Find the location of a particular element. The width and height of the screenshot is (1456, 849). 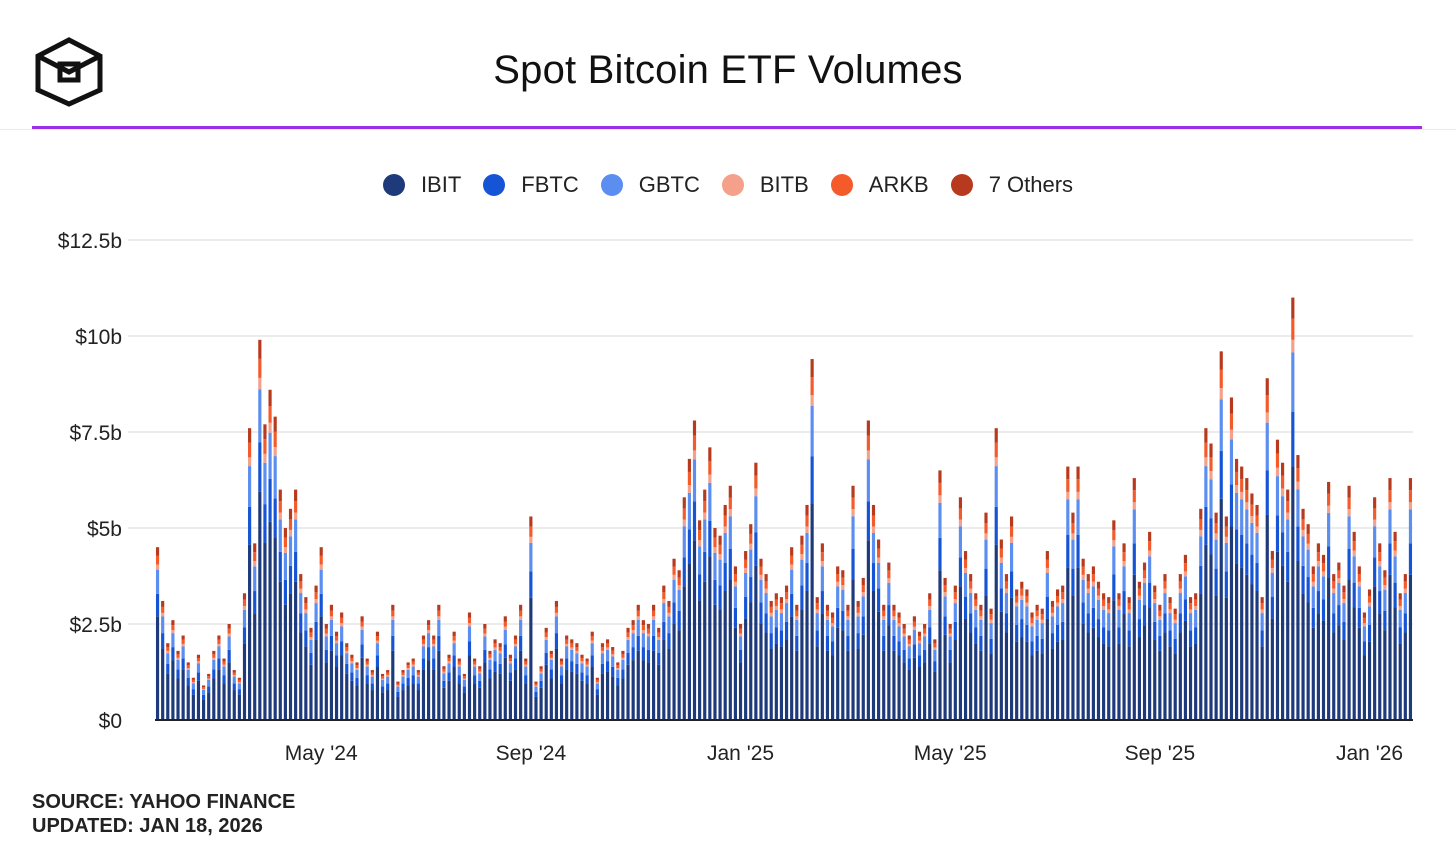

legend-item-arkb: ARKB is located at coordinates (879, 185).